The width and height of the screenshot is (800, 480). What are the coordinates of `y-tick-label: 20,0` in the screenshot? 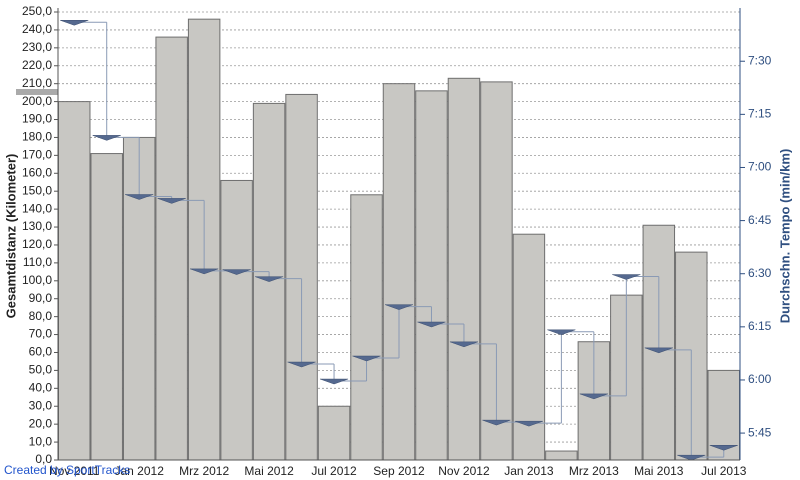 It's located at (41, 423).